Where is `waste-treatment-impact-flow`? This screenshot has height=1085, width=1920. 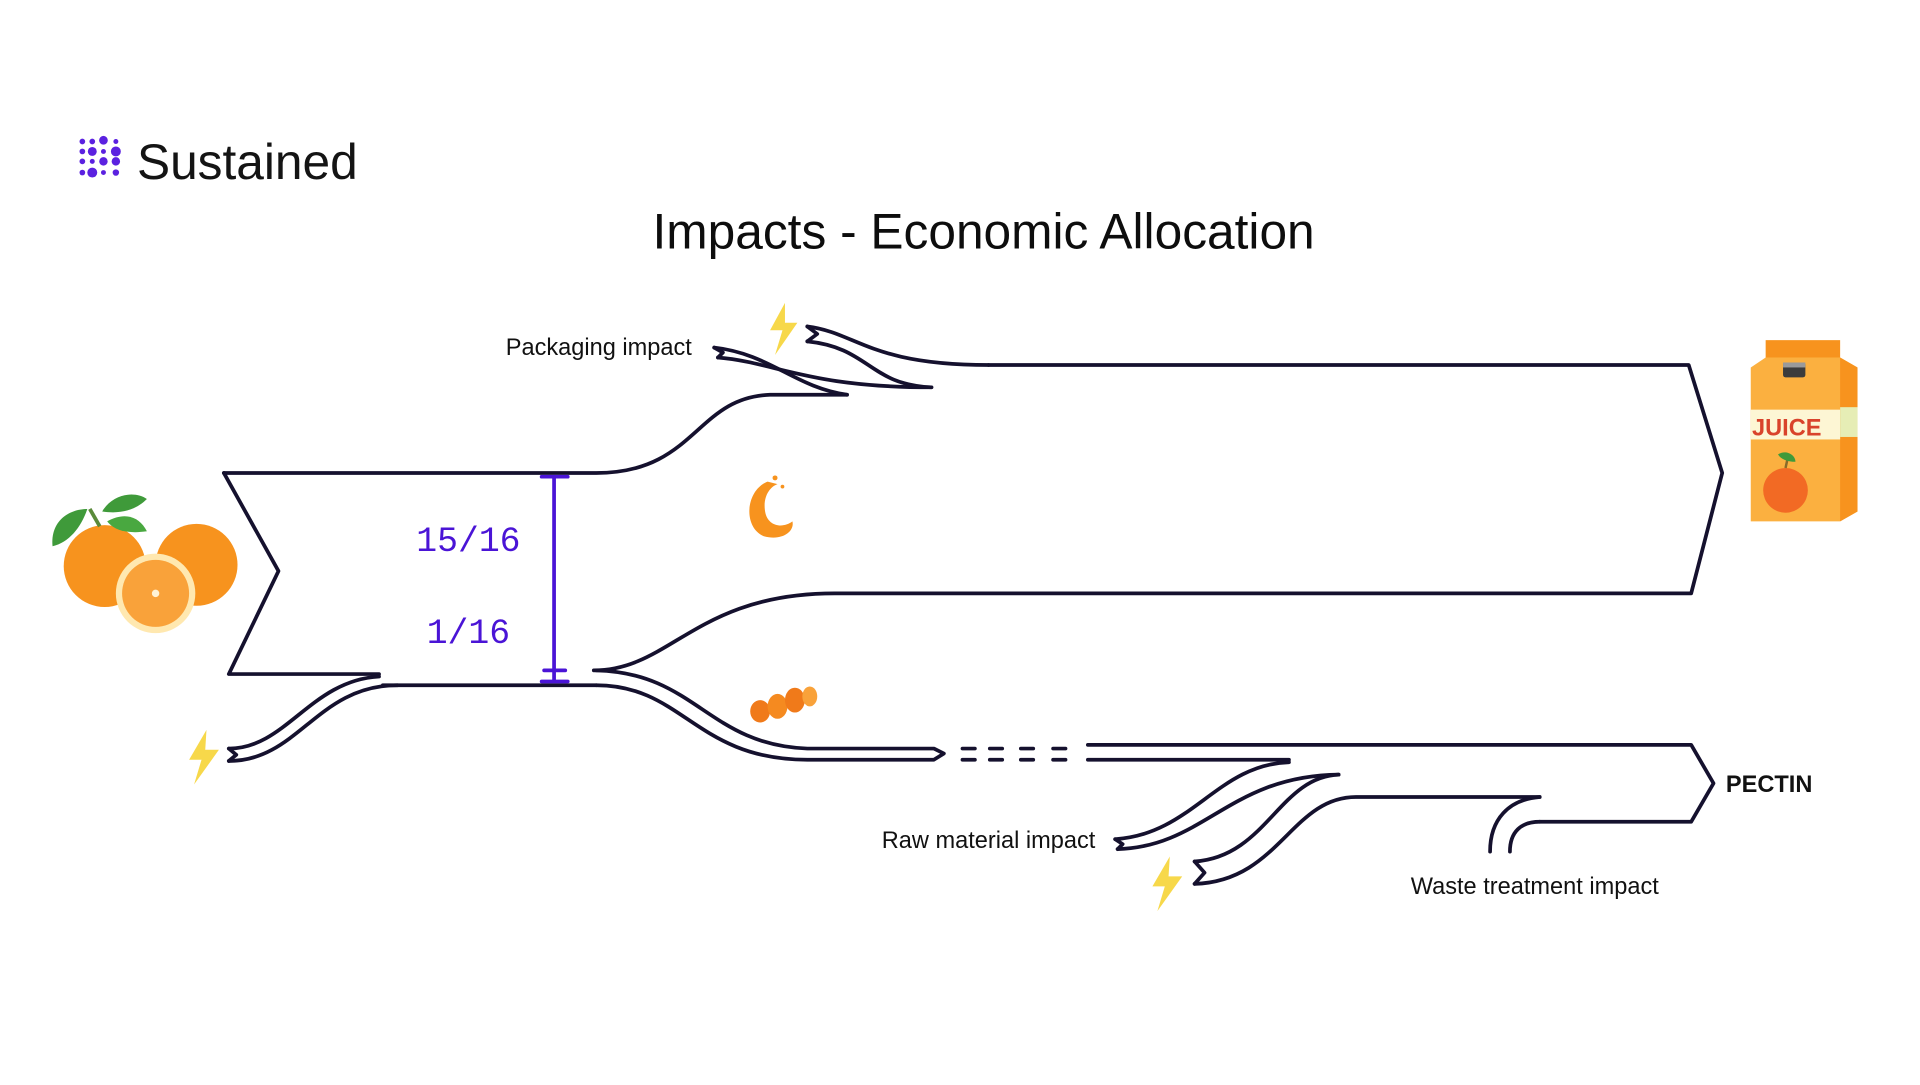 waste-treatment-impact-flow is located at coordinates (1515, 824).